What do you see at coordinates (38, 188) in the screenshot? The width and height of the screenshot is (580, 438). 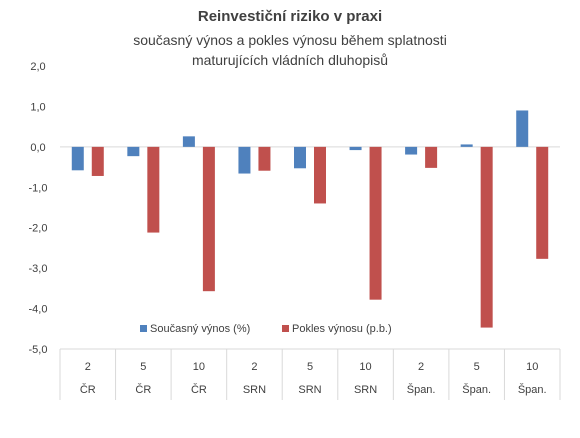 I see `y-tick-label: -1,0` at bounding box center [38, 188].